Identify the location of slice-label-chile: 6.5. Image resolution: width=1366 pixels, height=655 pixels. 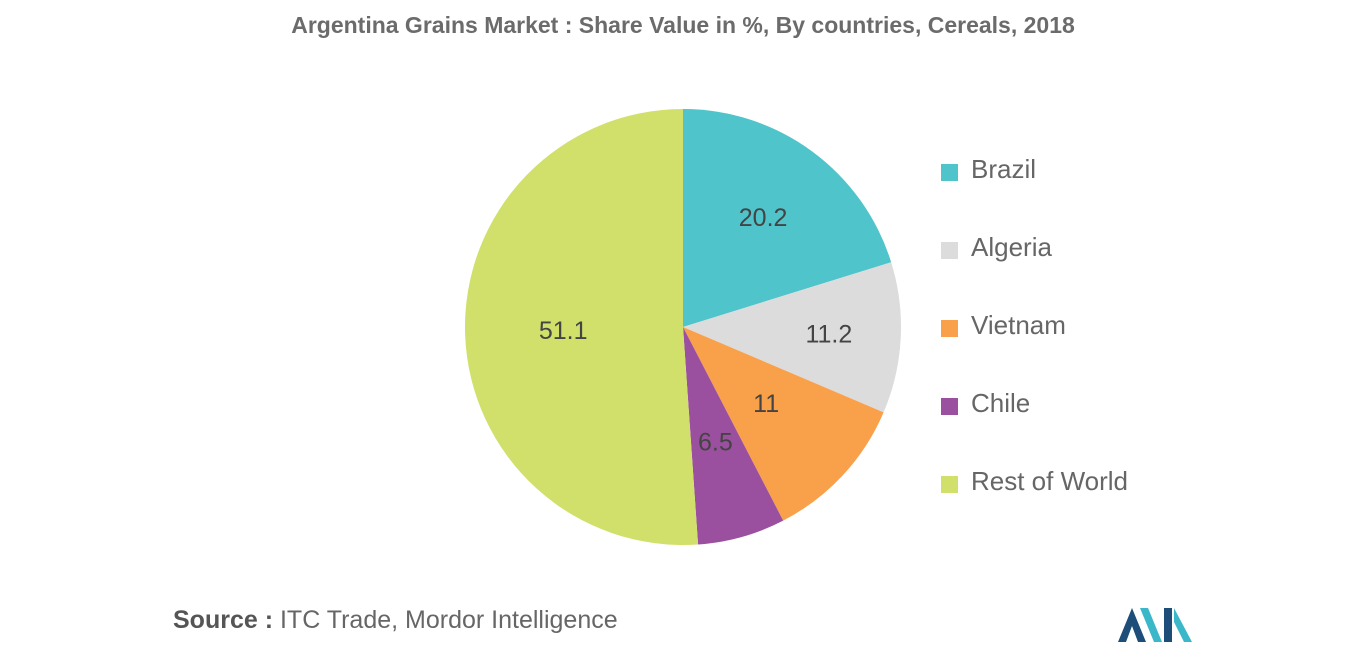
(715, 442).